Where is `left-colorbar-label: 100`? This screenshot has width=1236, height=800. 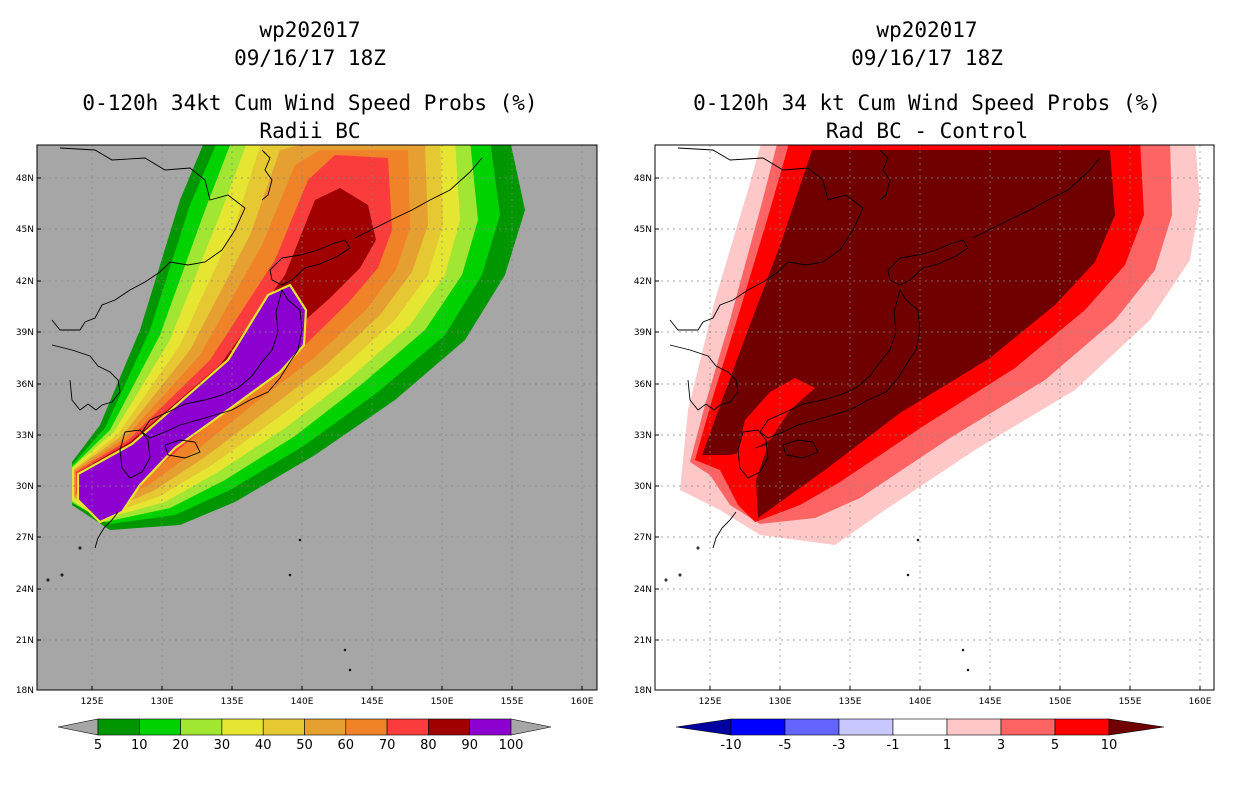
left-colorbar-label: 100 is located at coordinates (511, 745).